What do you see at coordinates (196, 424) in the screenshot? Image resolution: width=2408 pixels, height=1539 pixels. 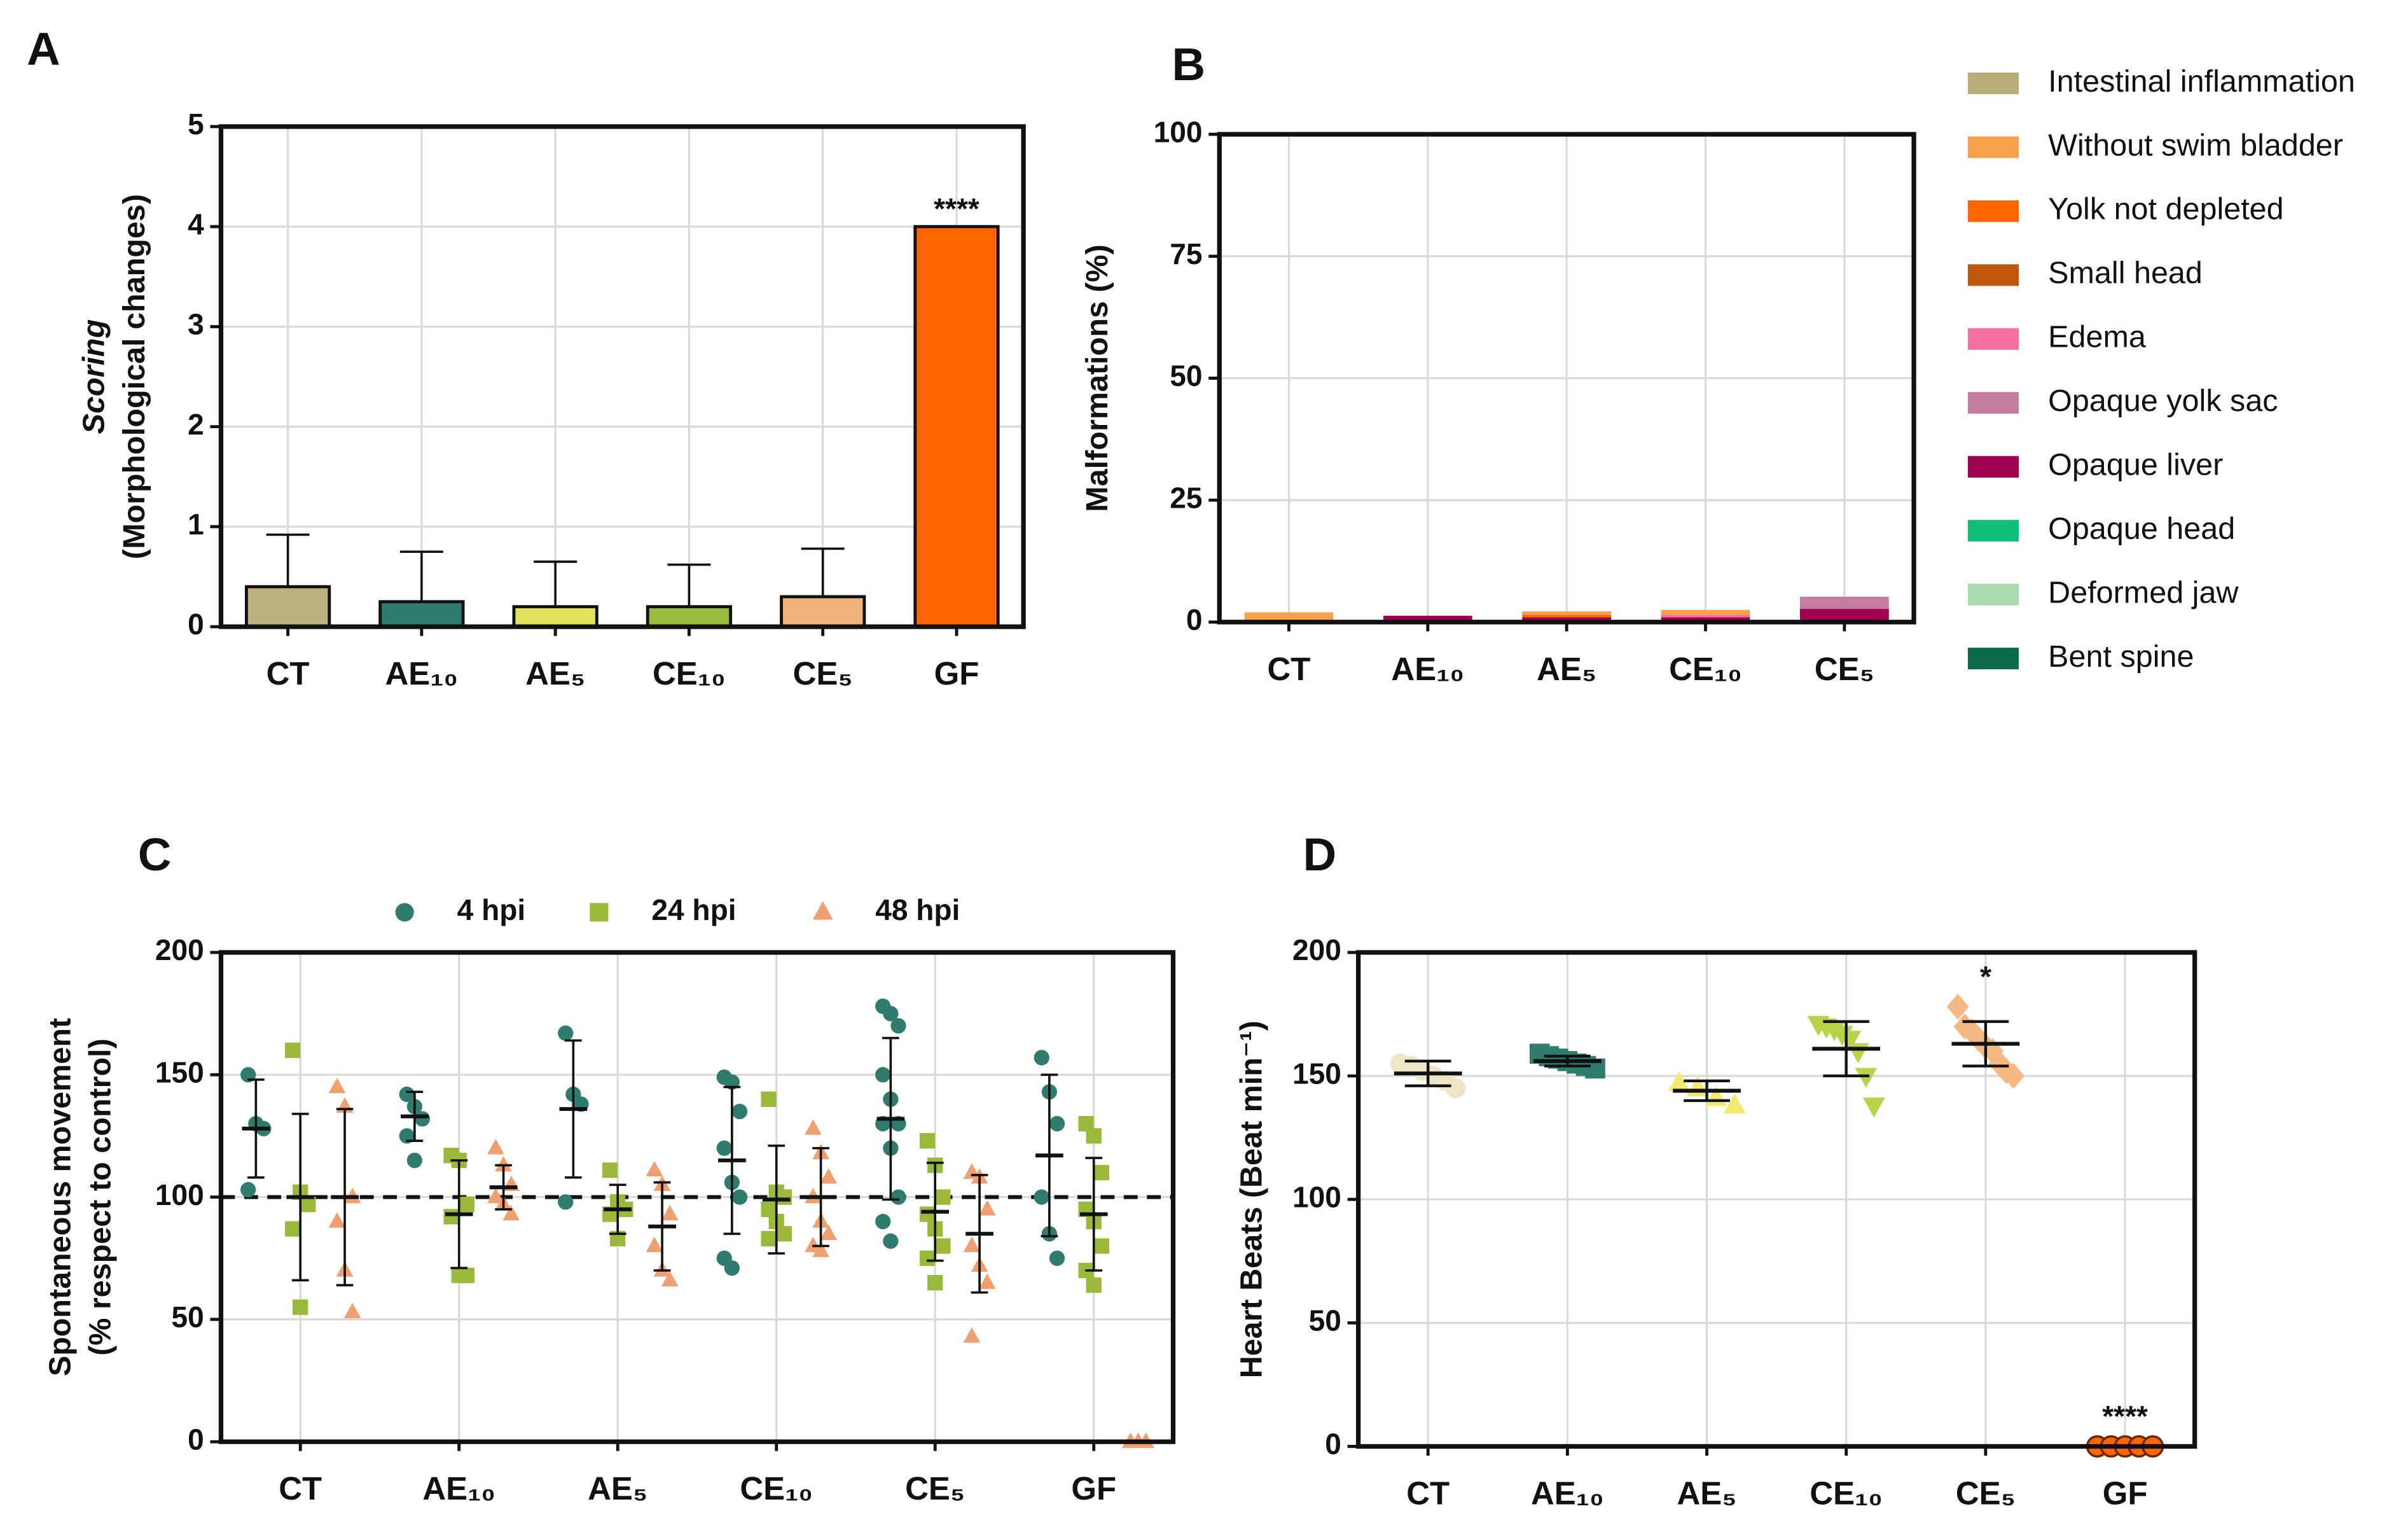 I see `y-tick-label: 2` at bounding box center [196, 424].